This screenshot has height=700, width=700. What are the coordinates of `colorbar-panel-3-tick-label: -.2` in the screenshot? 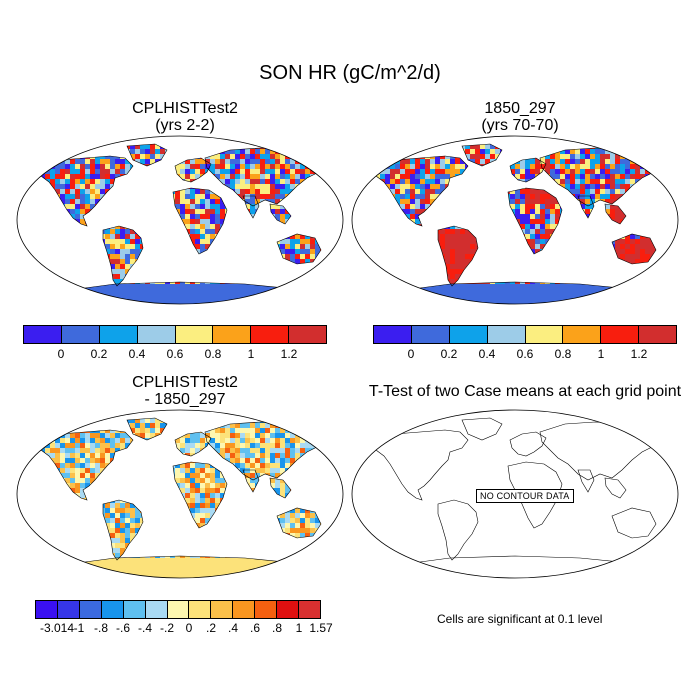 It's located at (167, 628).